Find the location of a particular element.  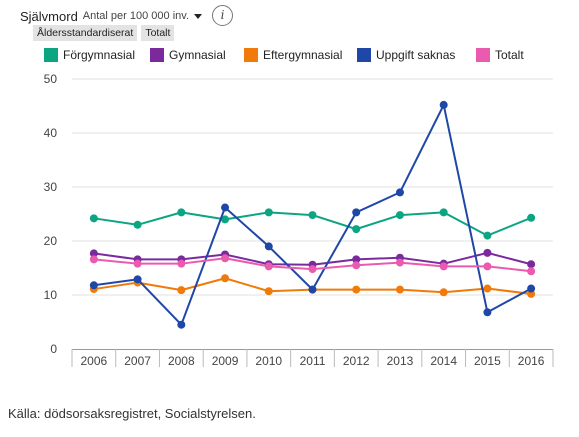

y-tick-label: 20 is located at coordinates (51, 241).